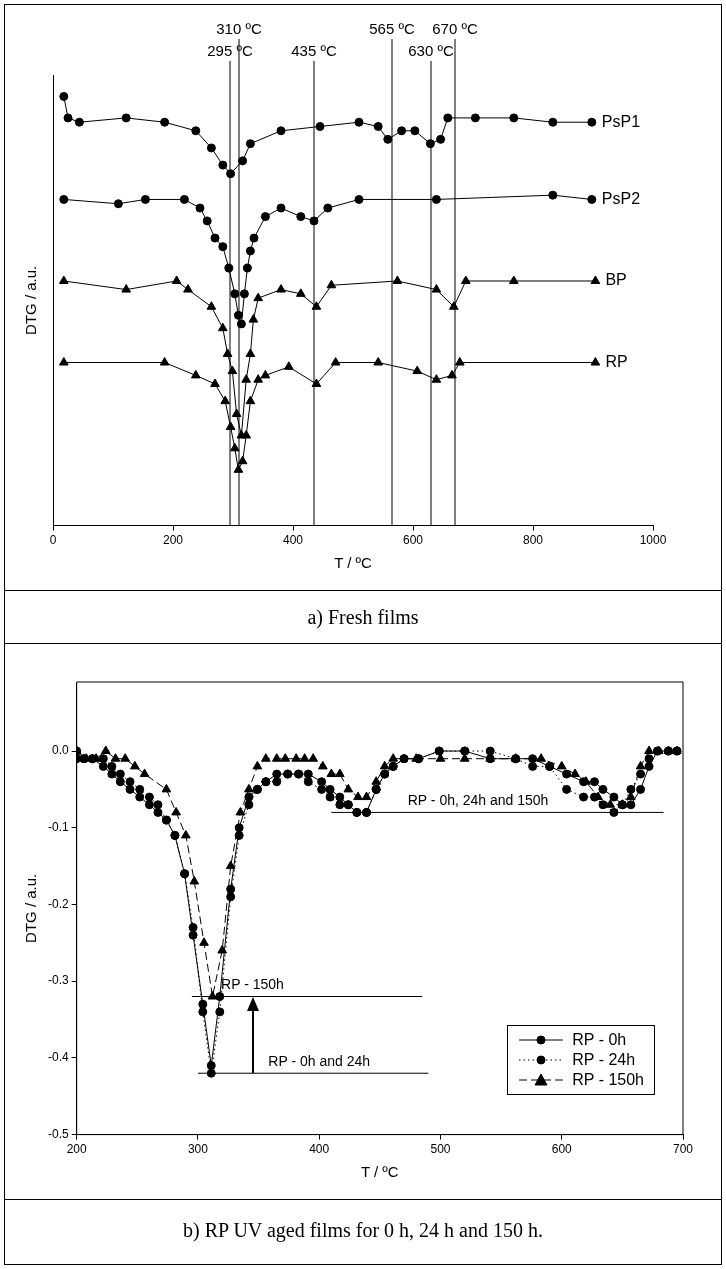  Describe the element at coordinates (314, 50) in the screenshot. I see `ref-line-label: 435 ºC` at that location.